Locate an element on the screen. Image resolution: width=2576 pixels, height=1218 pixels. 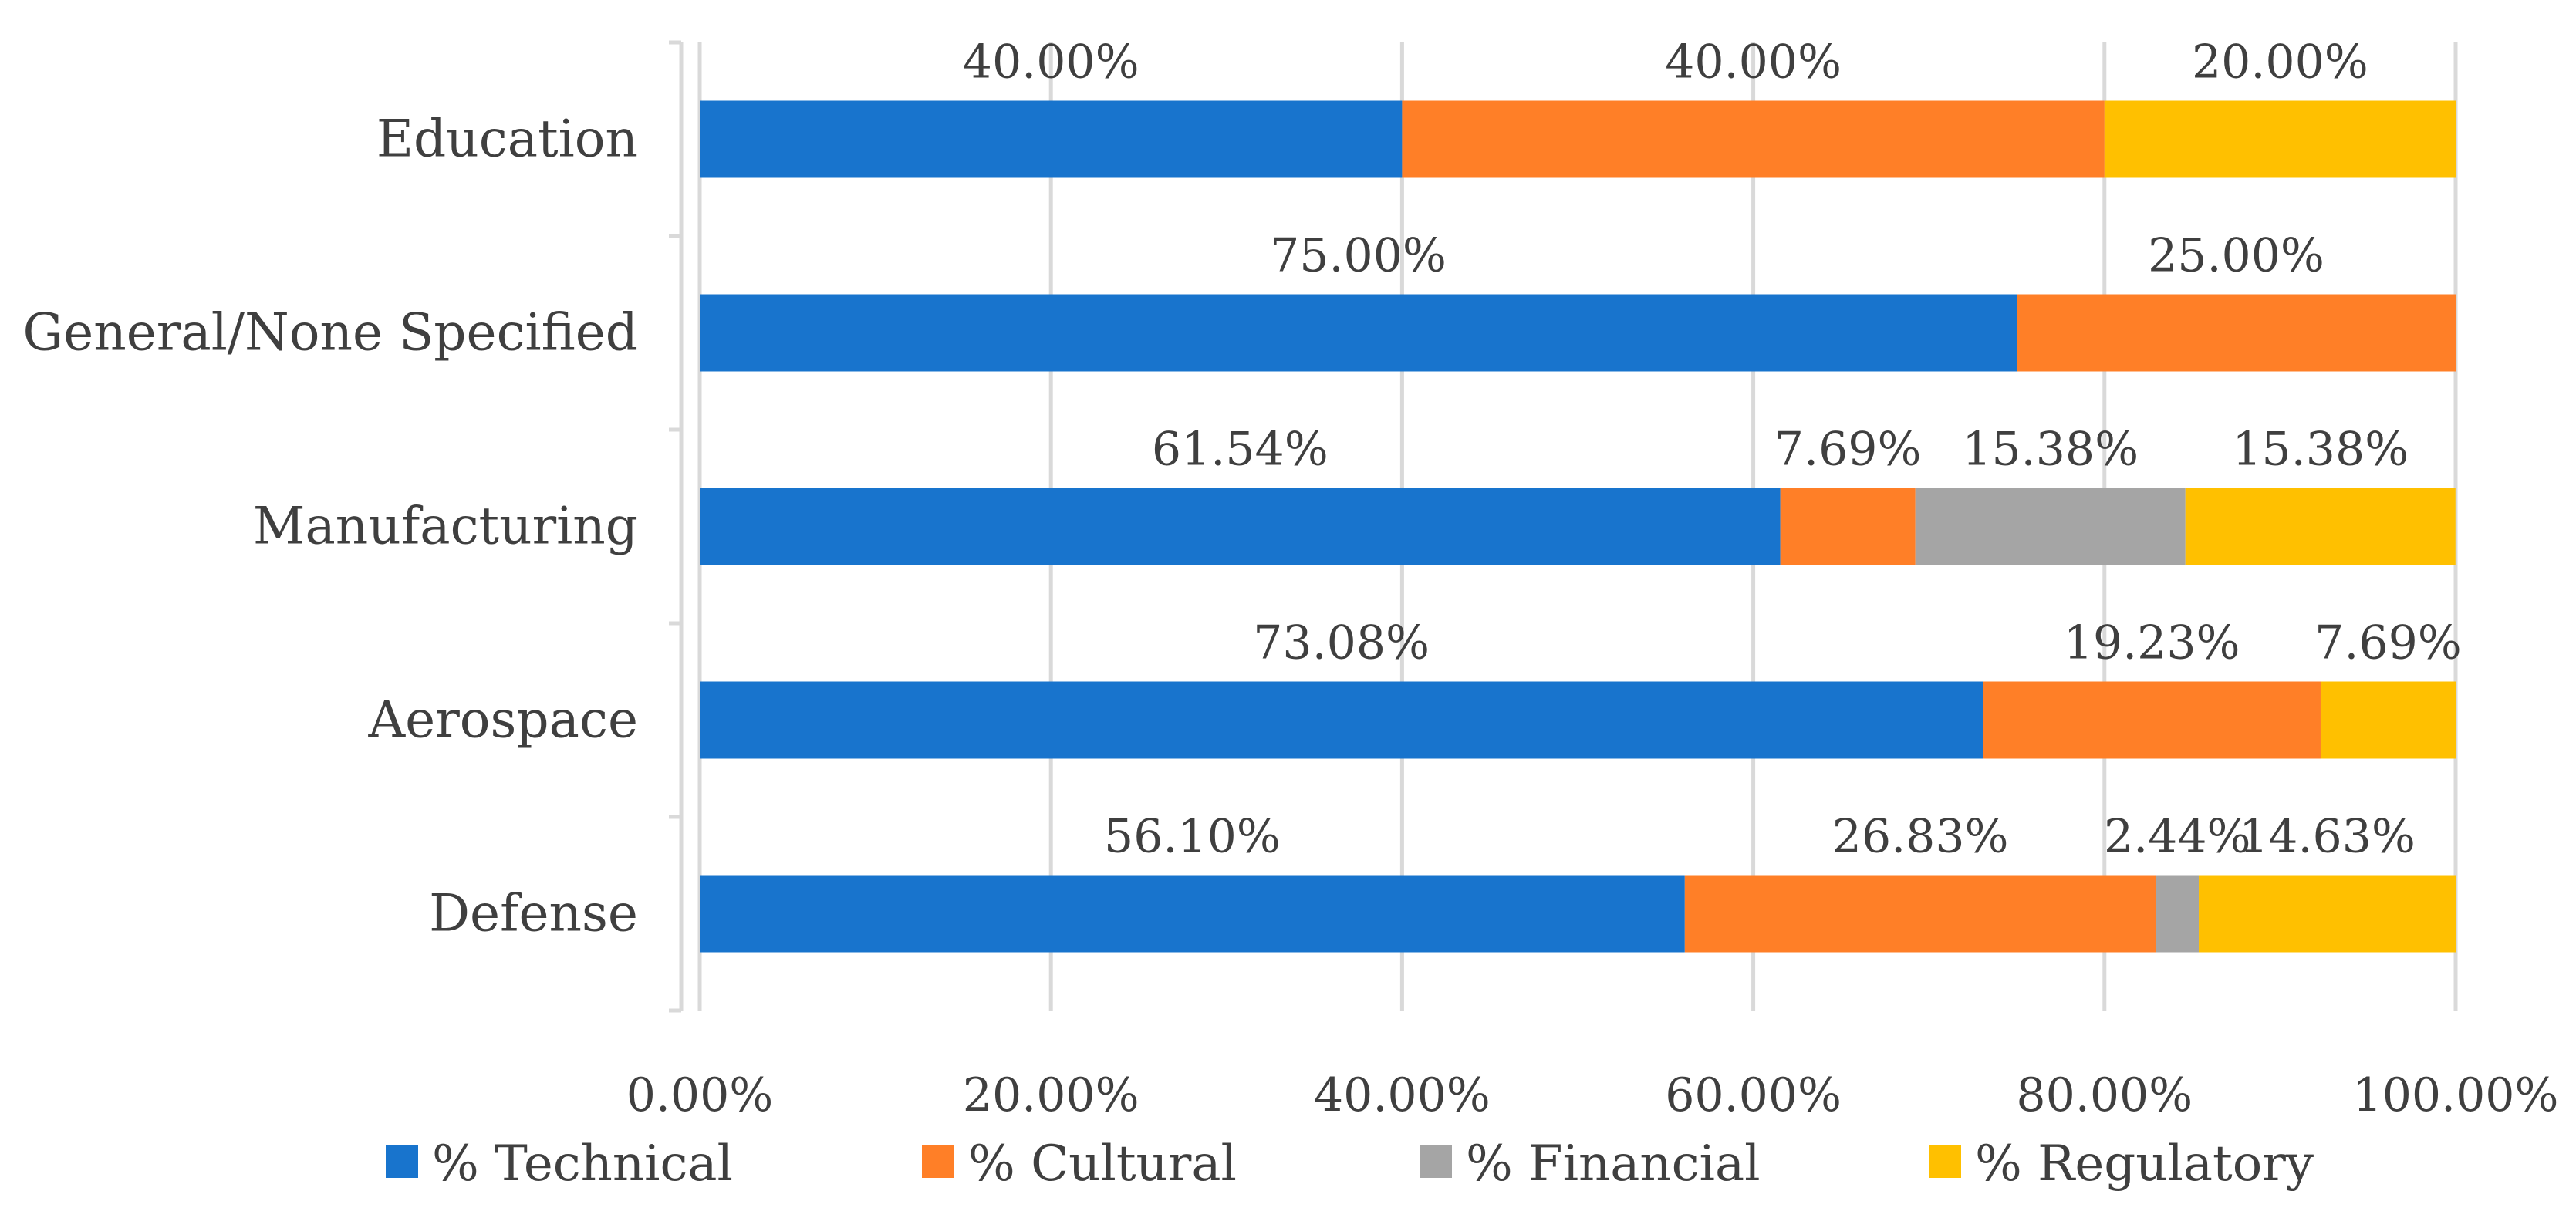
data-label: 19.23% is located at coordinates (2152, 643).